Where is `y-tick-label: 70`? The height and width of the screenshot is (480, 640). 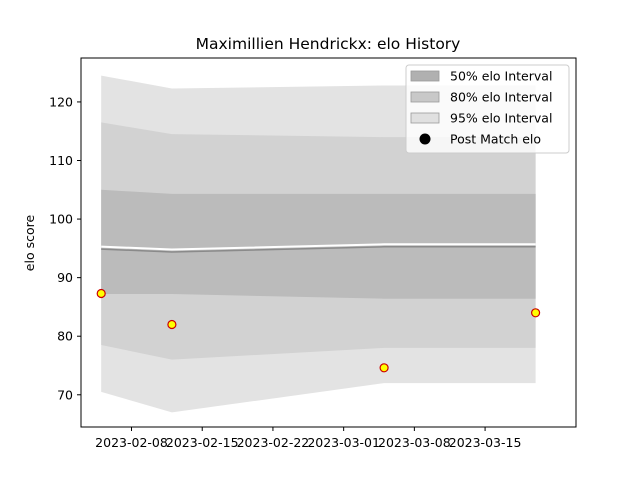 y-tick-label: 70 is located at coordinates (65, 394).